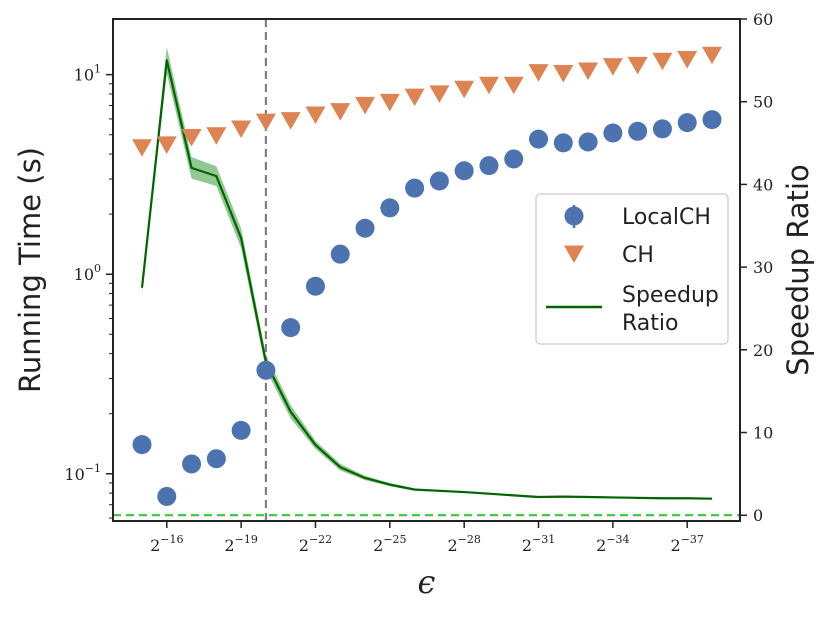 The image size is (831, 618). What do you see at coordinates (650, 323) in the screenshot?
I see `legend-speedup-label-line2: Ratio` at bounding box center [650, 323].